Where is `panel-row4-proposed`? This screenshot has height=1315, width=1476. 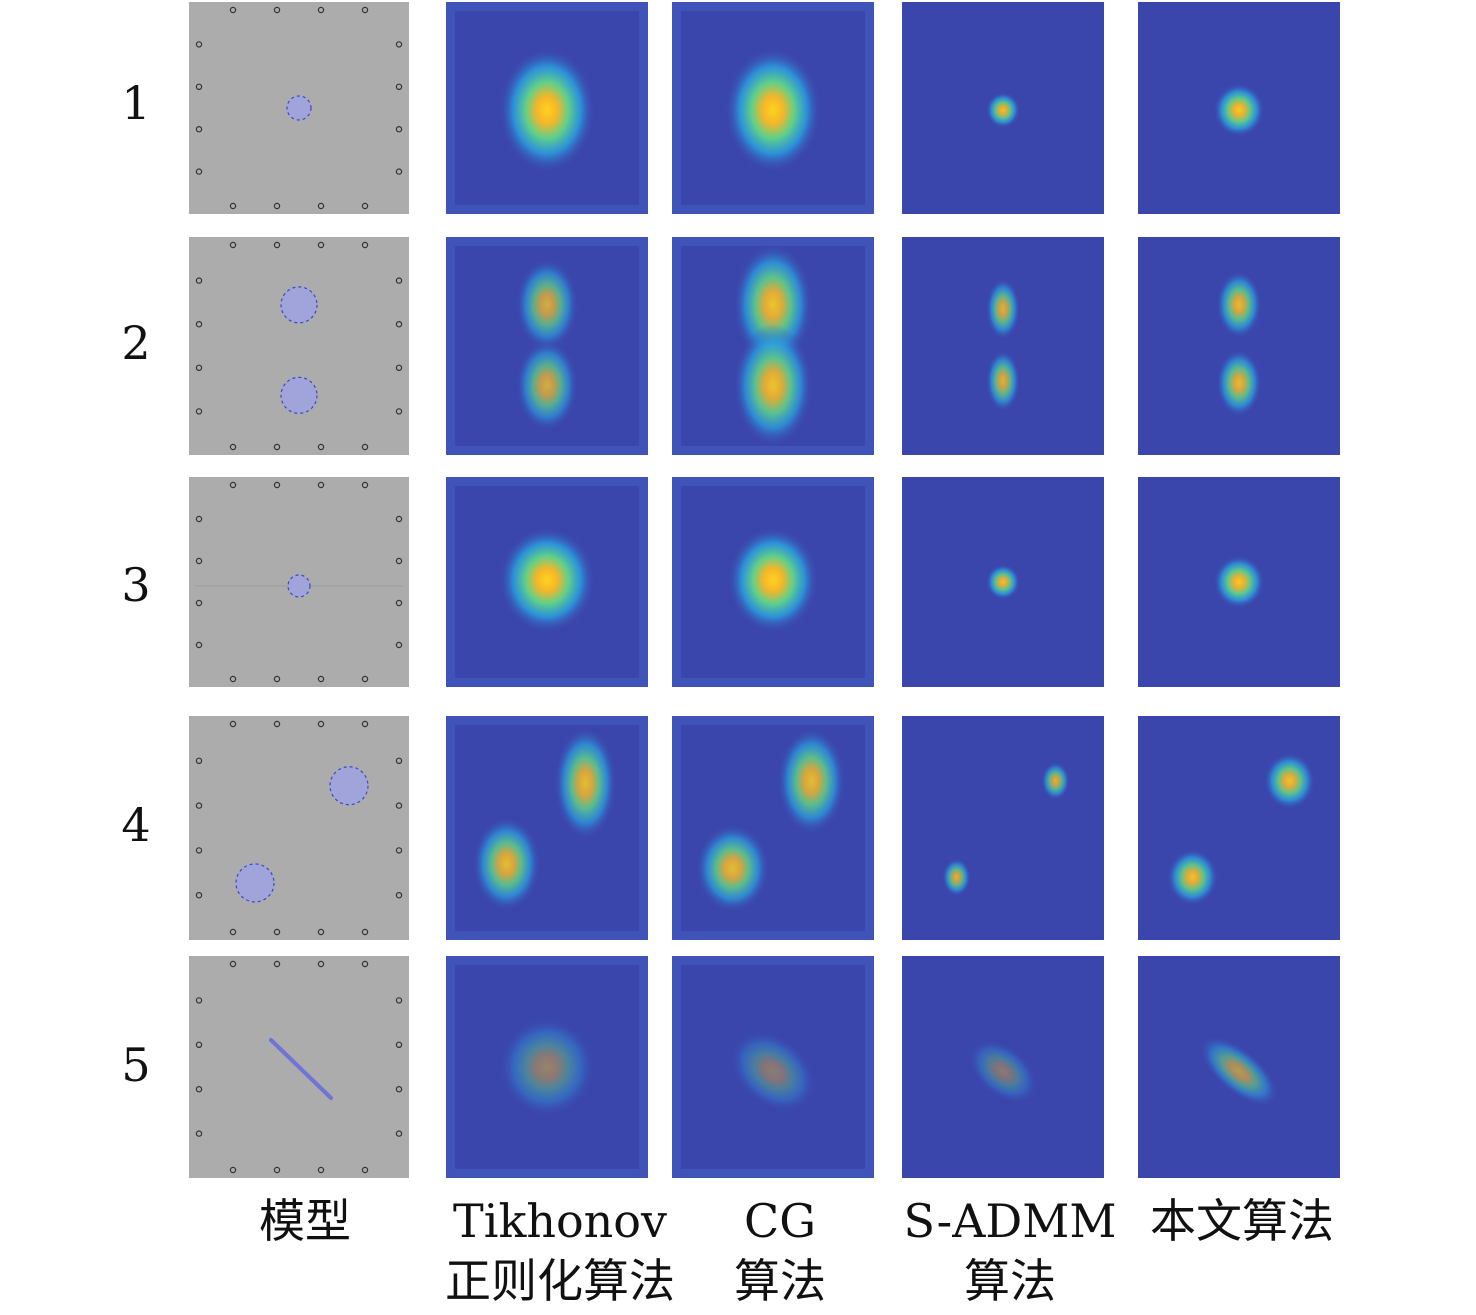 panel-row4-proposed is located at coordinates (1239, 828).